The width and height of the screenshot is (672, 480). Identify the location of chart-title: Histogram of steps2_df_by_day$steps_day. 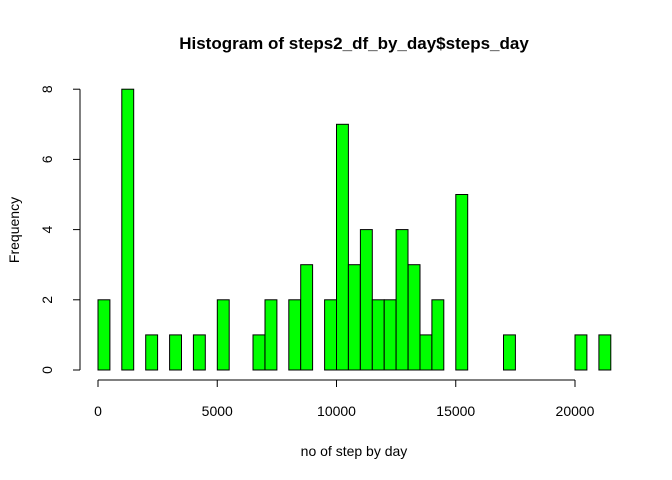
(354, 43).